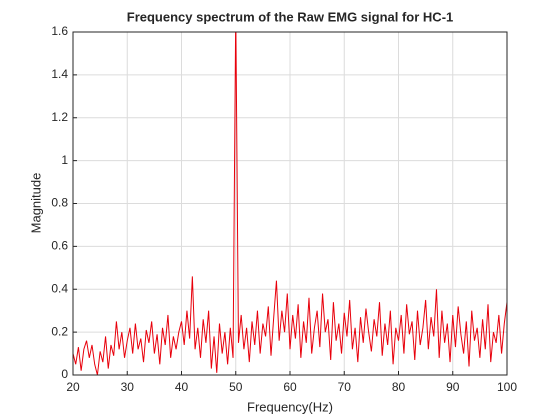 This screenshot has width=560, height=420. I want to click on y-tick-label: 1.6, so click(59, 31).